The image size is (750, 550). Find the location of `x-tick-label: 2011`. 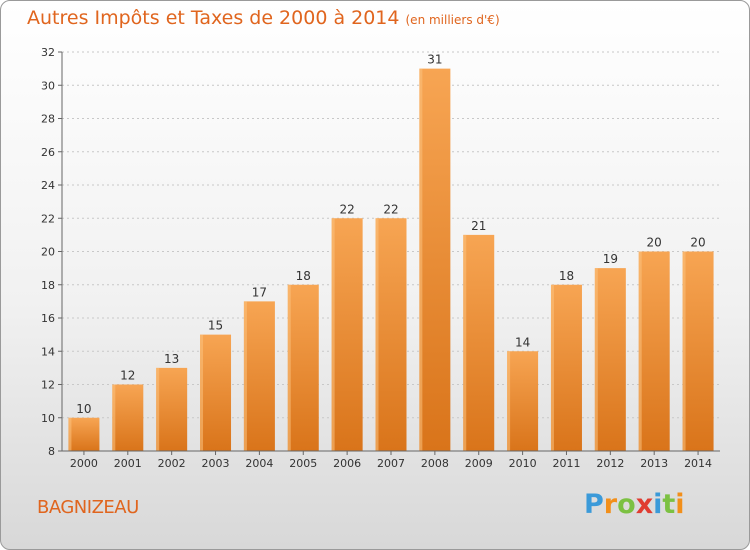

x-tick-label: 2011 is located at coordinates (566, 463).